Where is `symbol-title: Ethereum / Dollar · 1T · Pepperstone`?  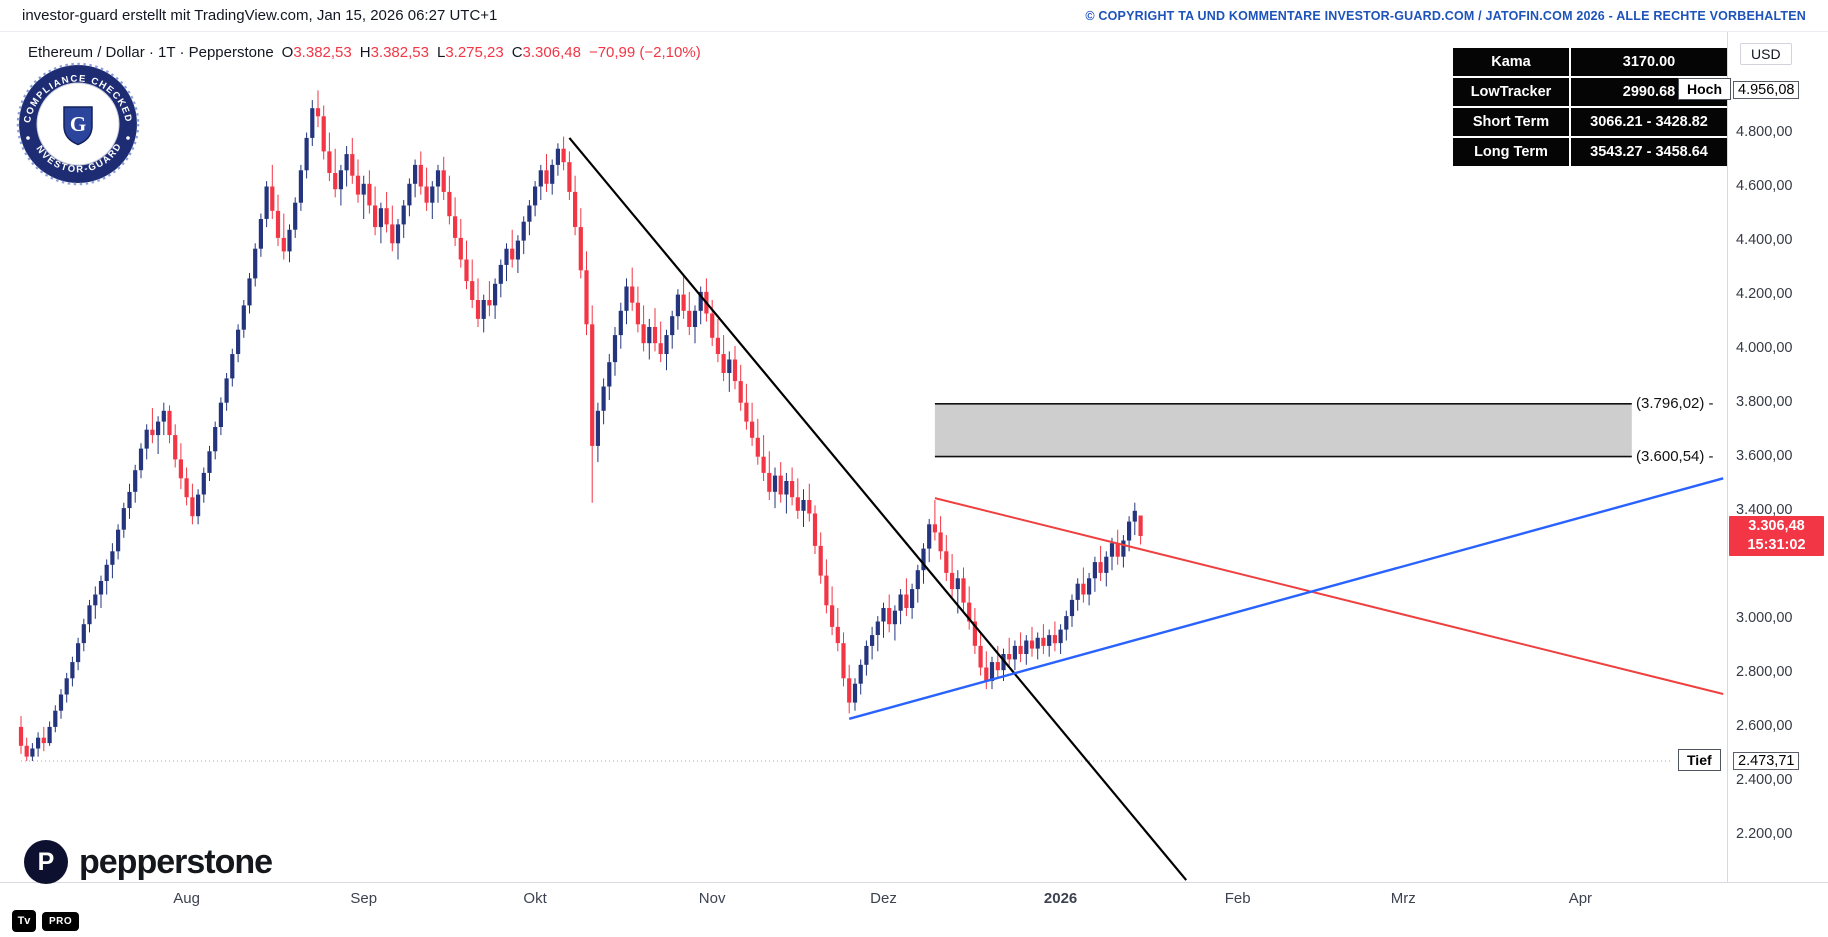
symbol-title: Ethereum / Dollar · 1T · Pepperstone is located at coordinates (151, 52).